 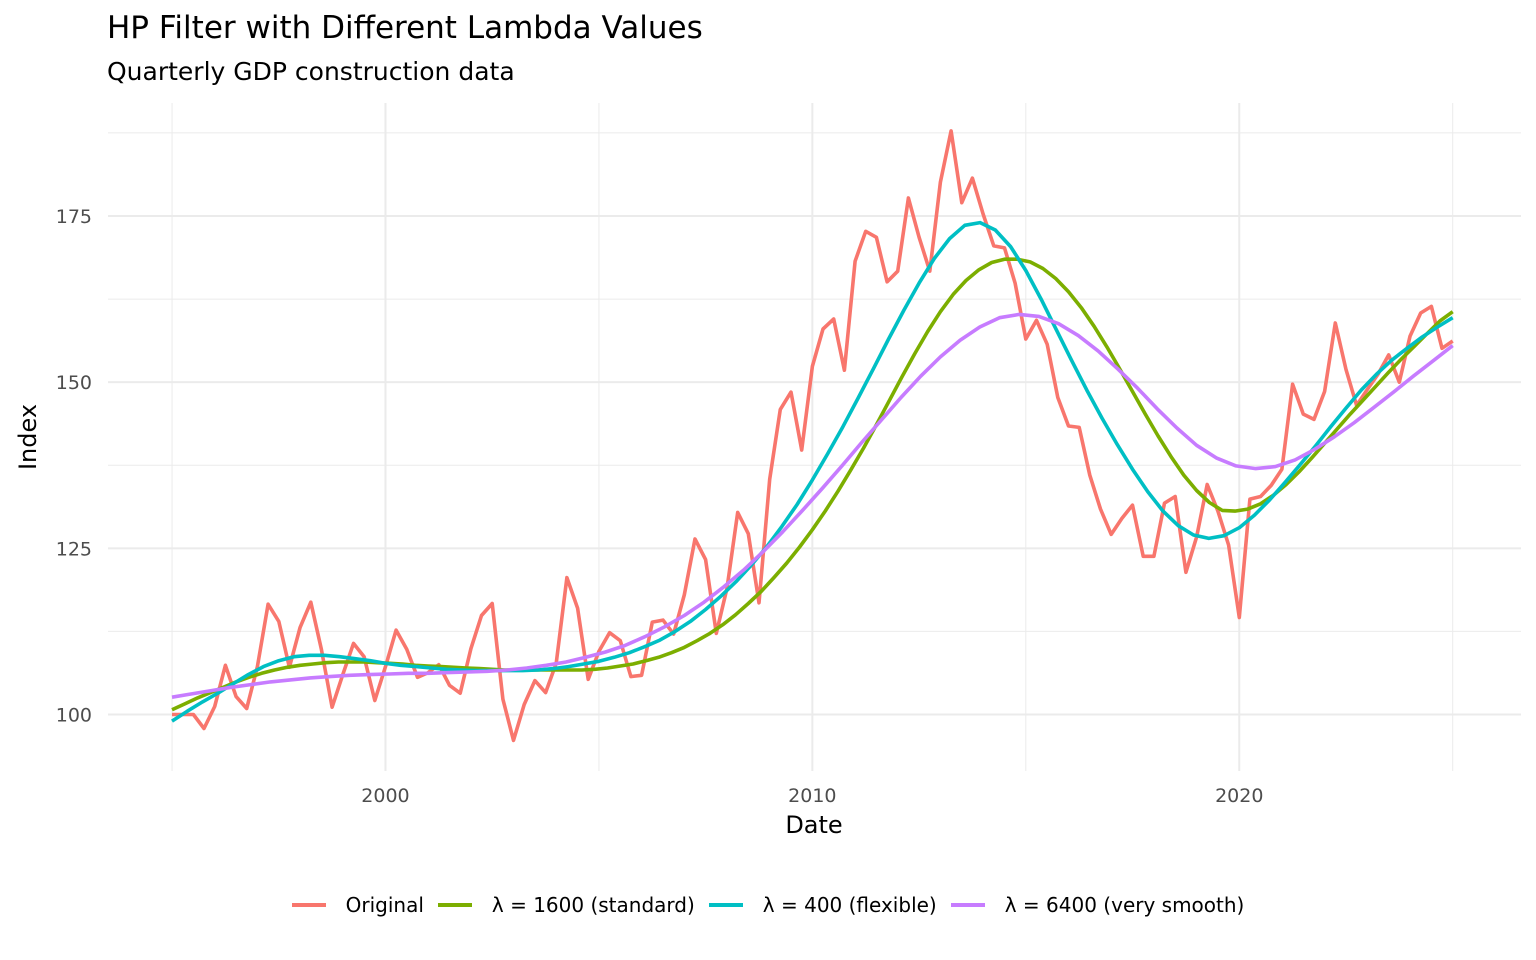 What do you see at coordinates (1124, 905) in the screenshot?
I see `legend-label-lambda-6400: λ = 6400 (very smooth)` at bounding box center [1124, 905].